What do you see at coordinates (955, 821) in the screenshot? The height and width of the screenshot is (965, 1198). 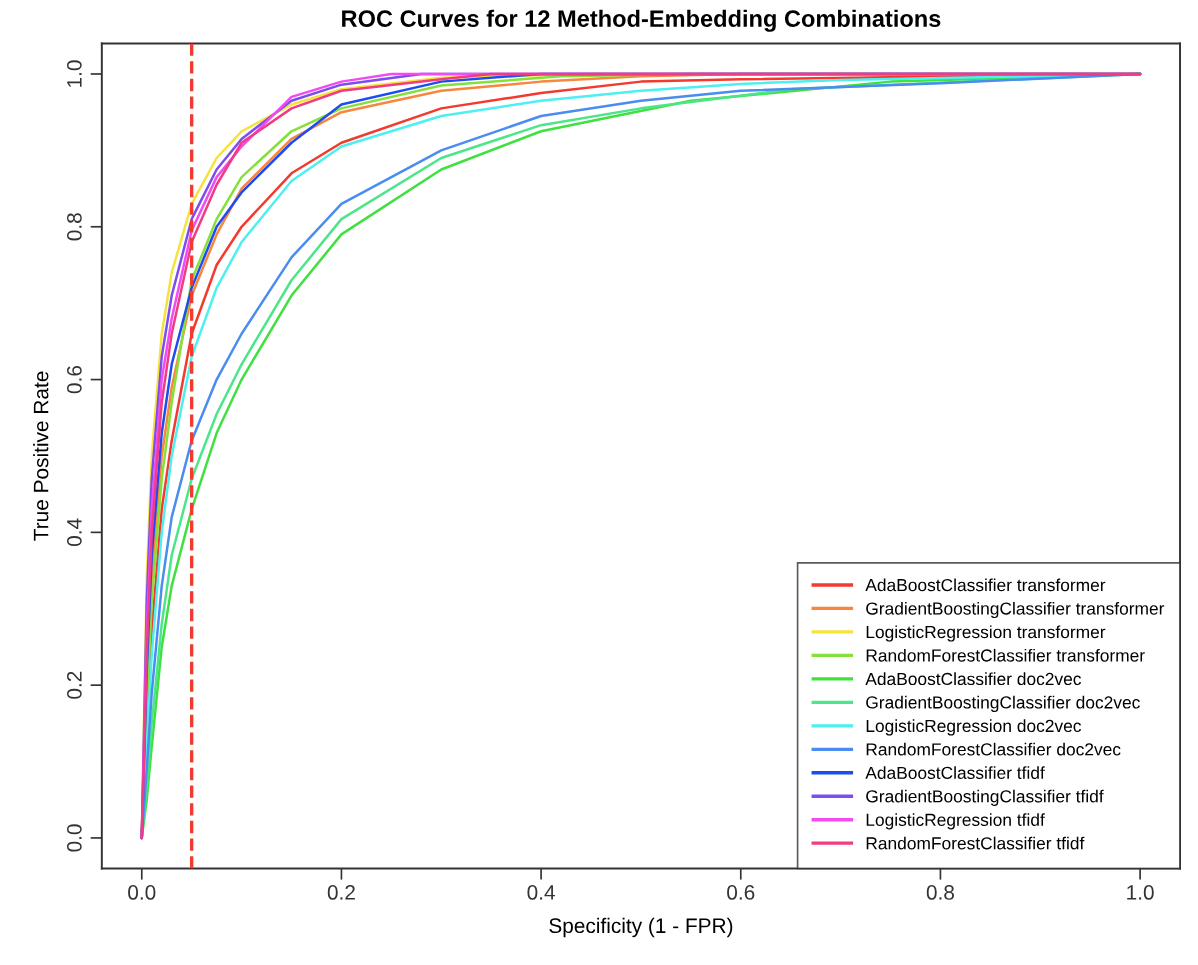 I see `legend-label: LogisticRegression tfidf` at bounding box center [955, 821].